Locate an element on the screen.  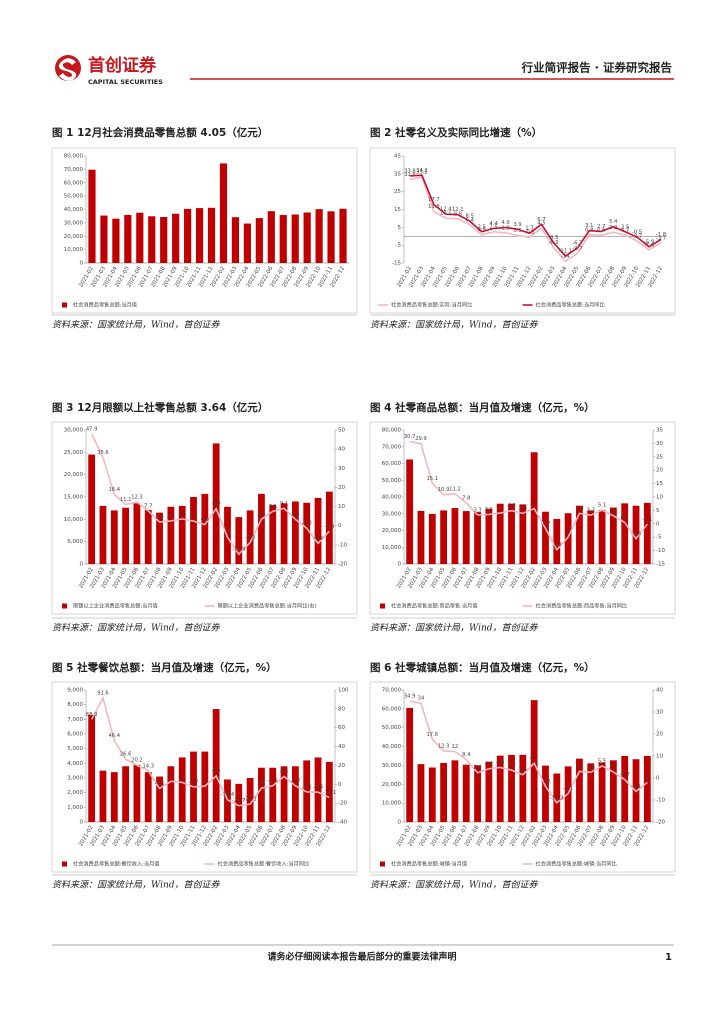
data-label: 0.7 is located at coordinates (625, 231).